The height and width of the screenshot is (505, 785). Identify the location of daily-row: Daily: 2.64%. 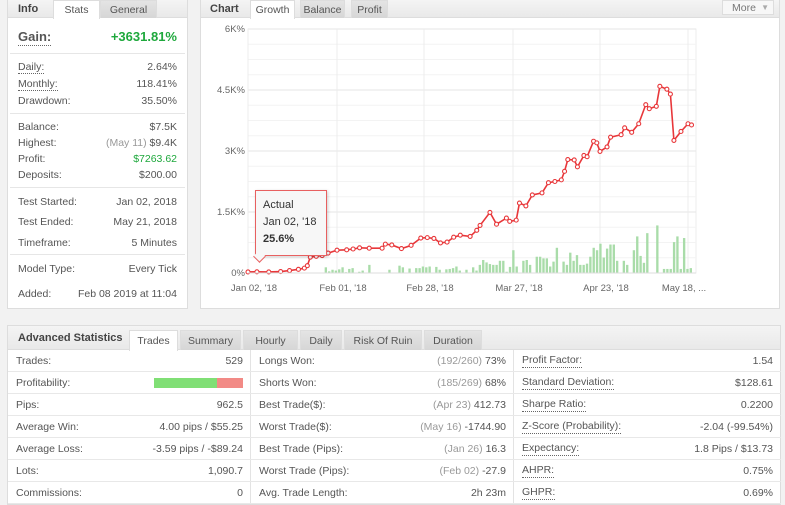
(97, 67).